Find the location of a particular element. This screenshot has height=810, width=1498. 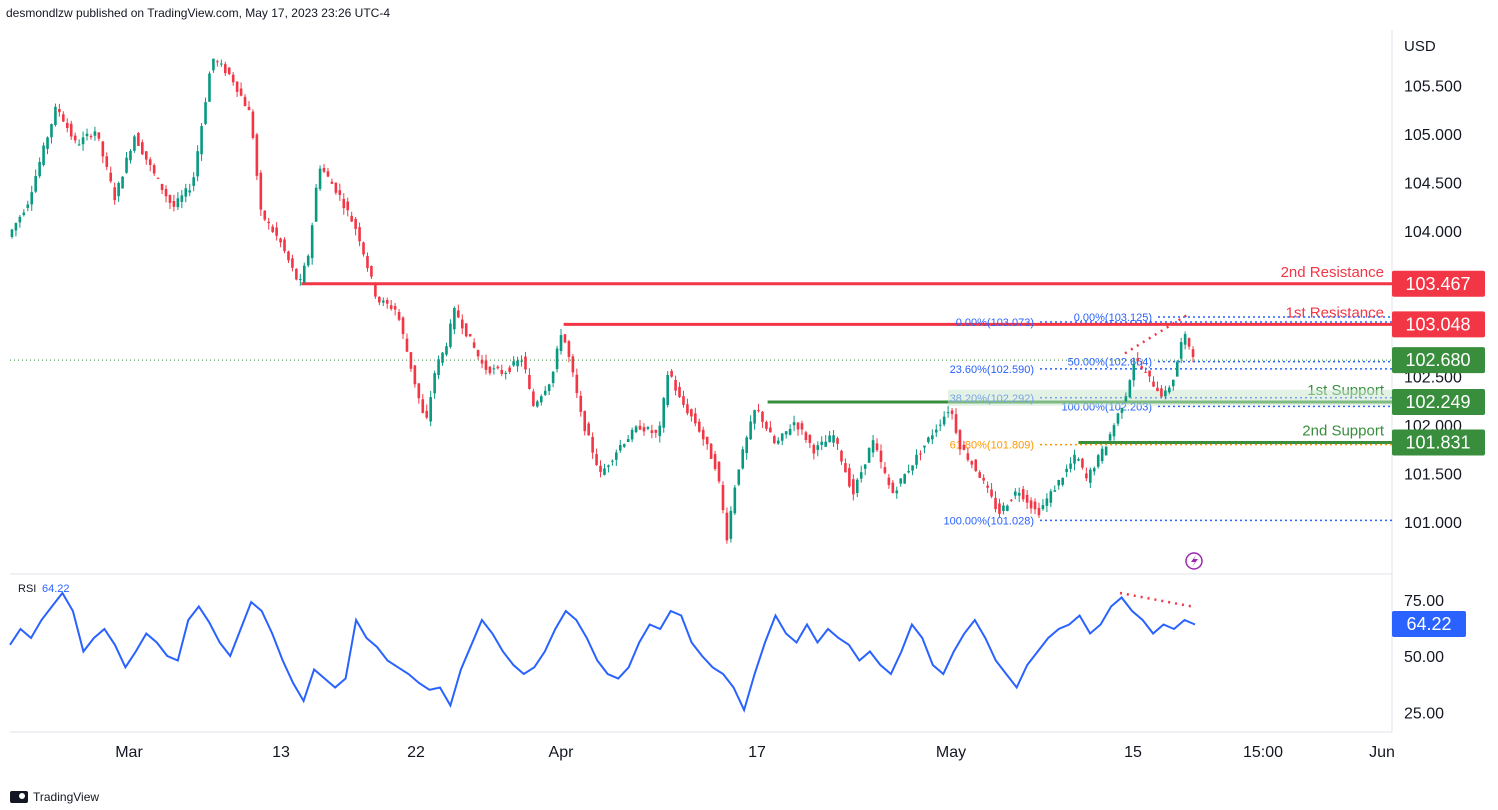

rsi-tick-label: 50.00 is located at coordinates (1424, 657).